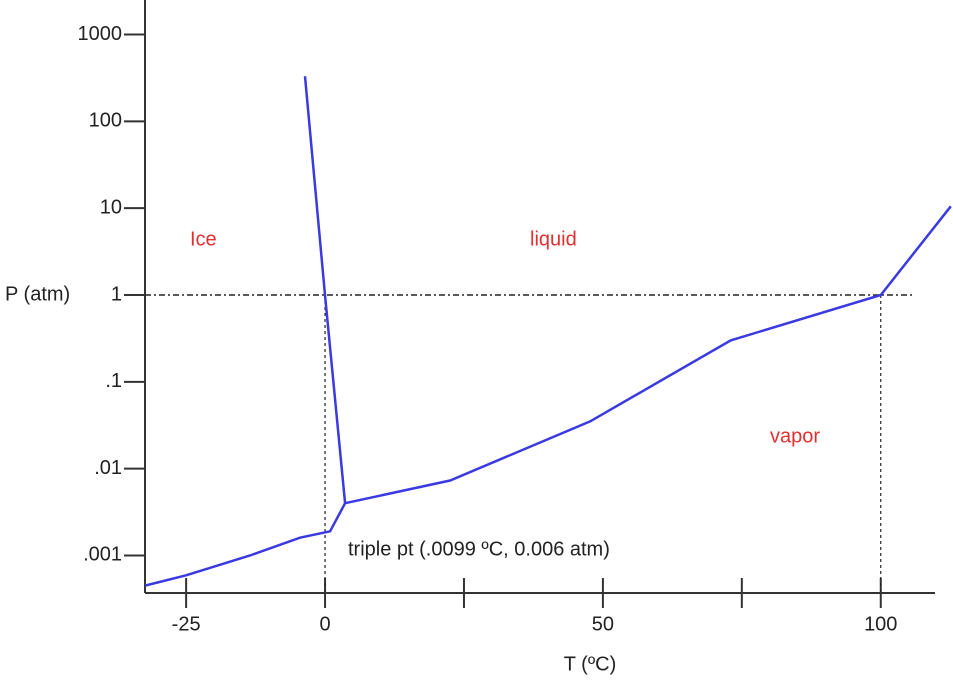  I want to click on triple-point-label: triple pt (.0099 ºC, 0.006 atm), so click(479, 549).